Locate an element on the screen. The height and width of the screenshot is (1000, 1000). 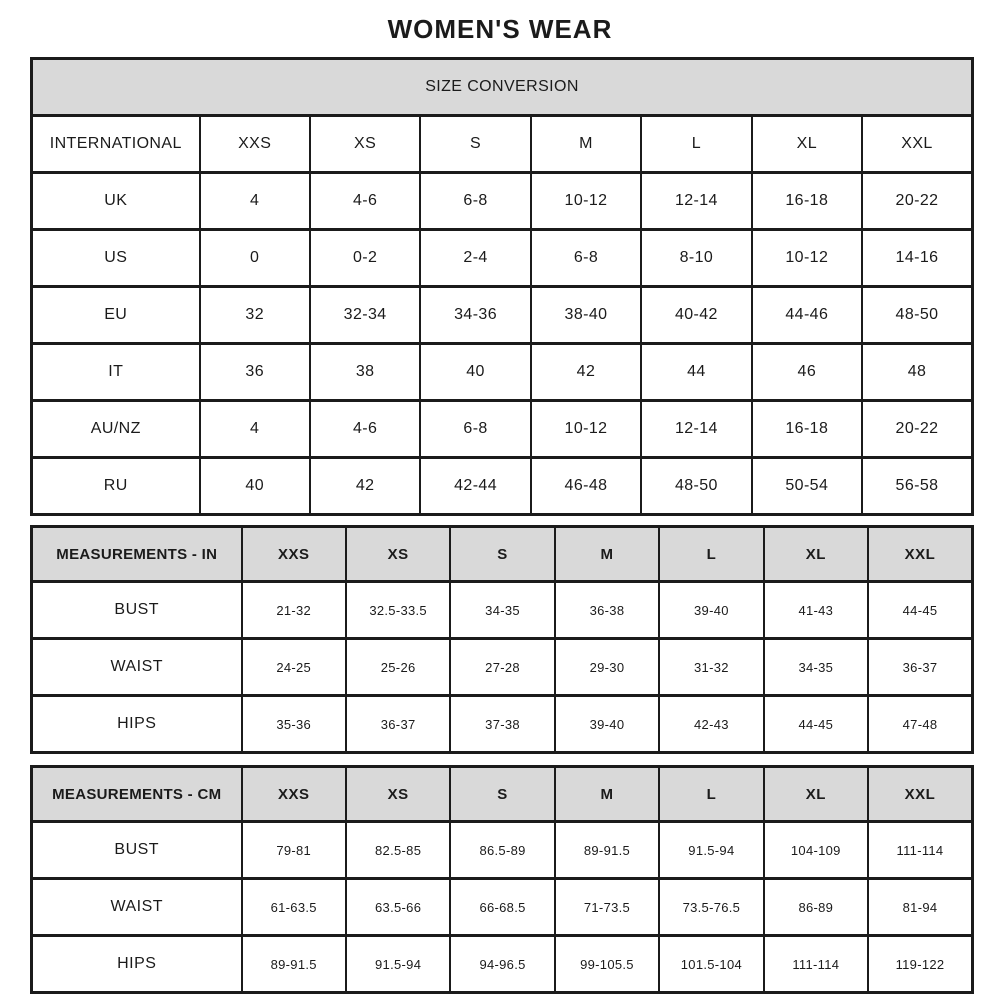
table-cell: 24-25 is located at coordinates (293, 667).